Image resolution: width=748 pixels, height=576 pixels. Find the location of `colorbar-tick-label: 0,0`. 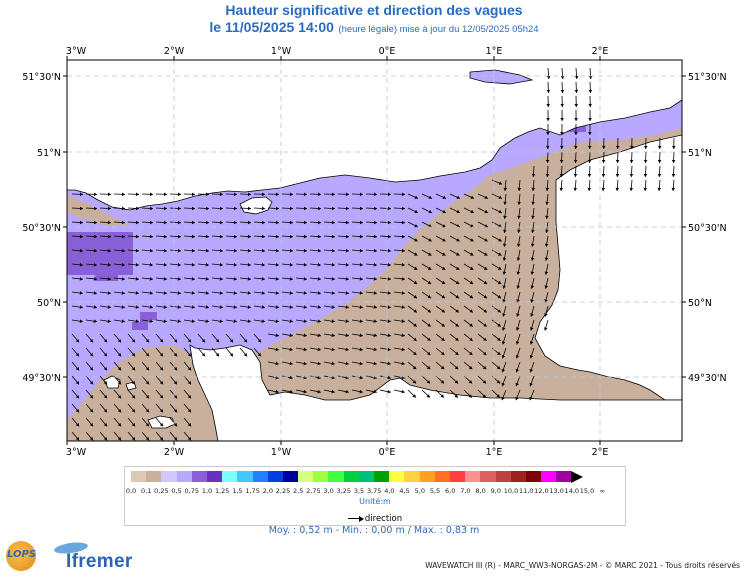

colorbar-tick-label: 0,0 is located at coordinates (131, 491).